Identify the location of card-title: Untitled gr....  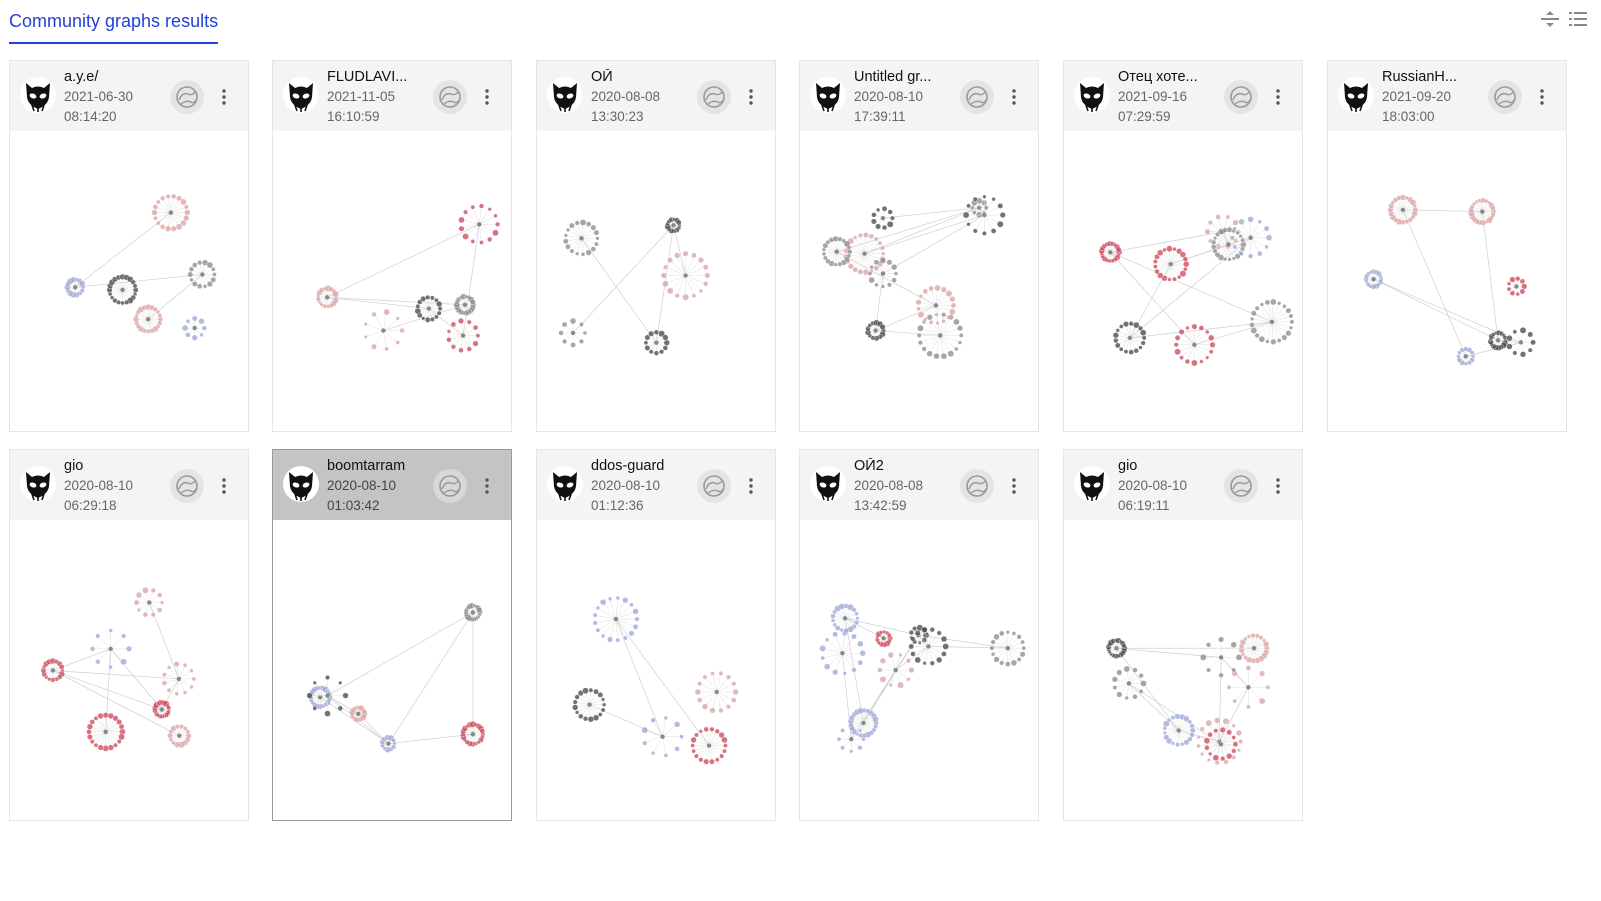
(893, 77).